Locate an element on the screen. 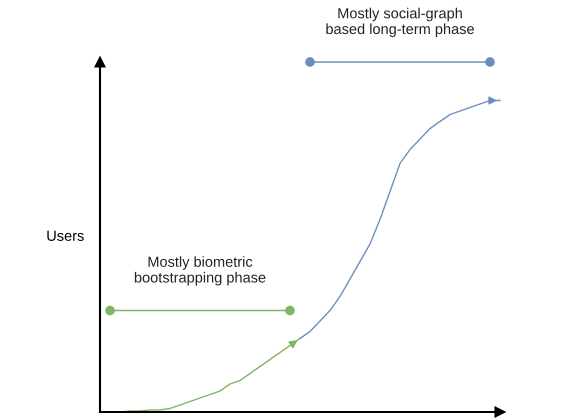  annotation: Mostly biometric bootstrapping phase is located at coordinates (200, 271).